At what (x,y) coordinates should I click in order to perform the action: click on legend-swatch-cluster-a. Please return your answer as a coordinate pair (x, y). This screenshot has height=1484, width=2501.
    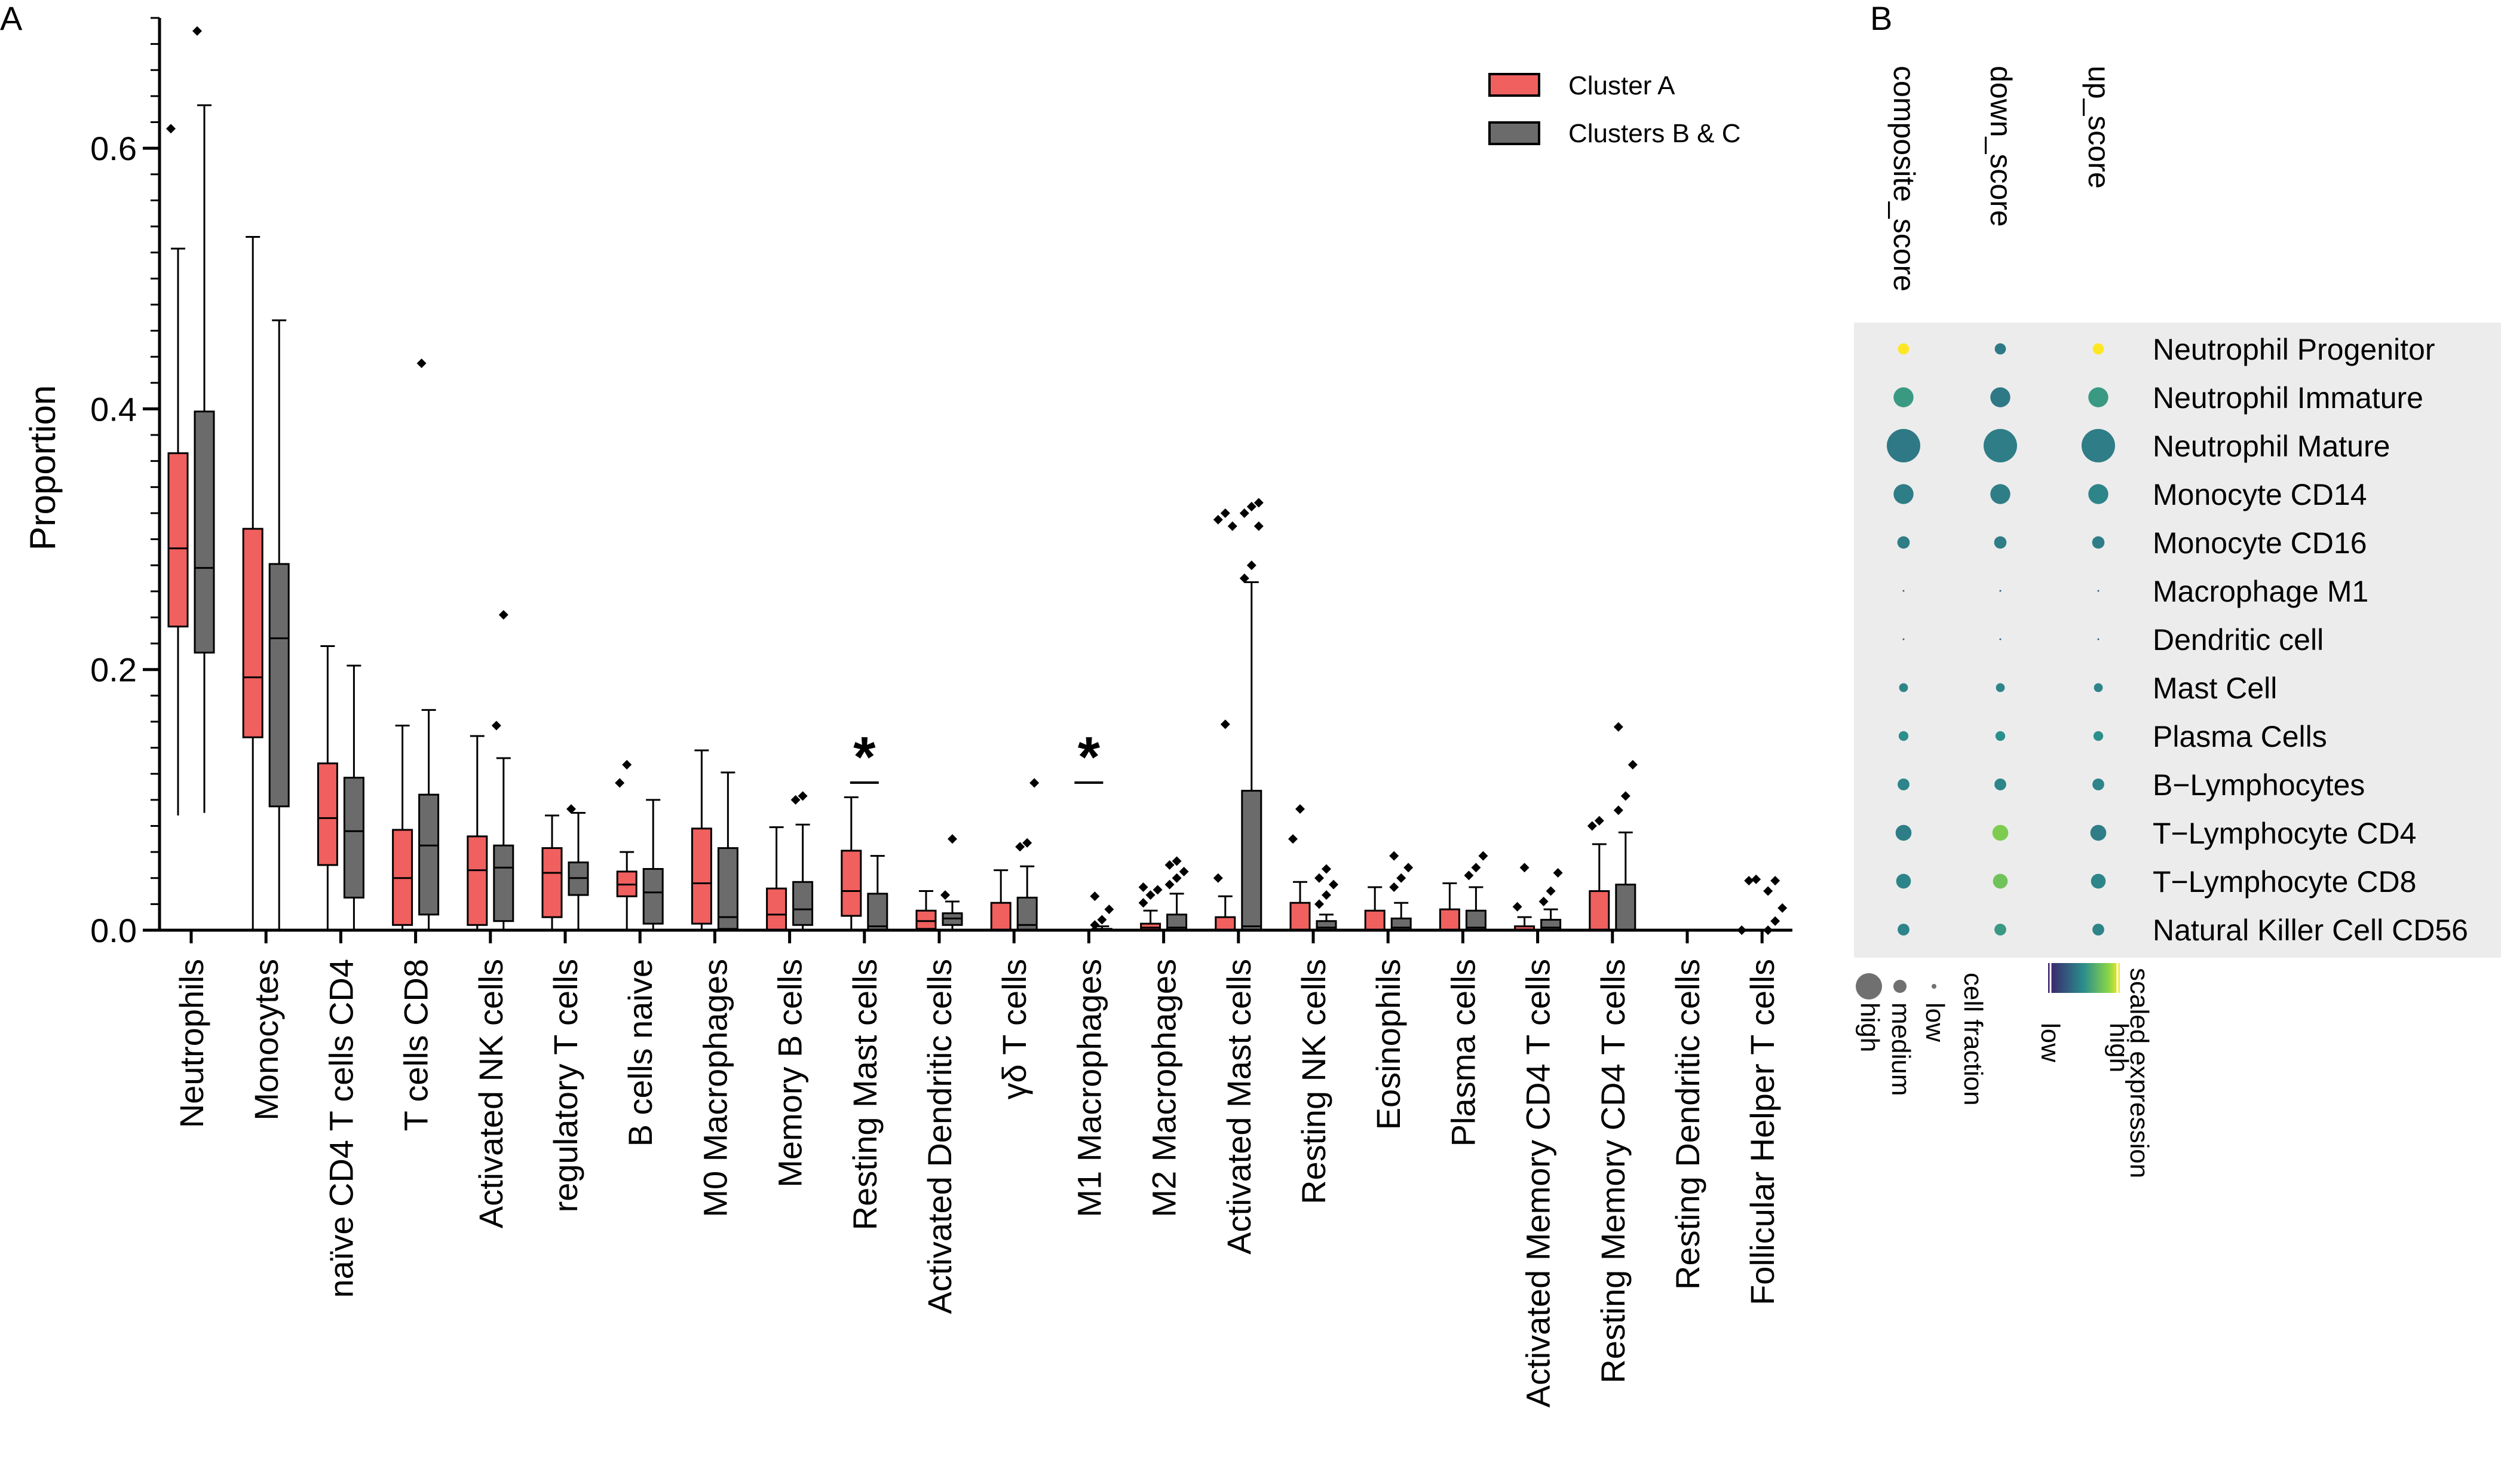
    Looking at the image, I should click on (1514, 85).